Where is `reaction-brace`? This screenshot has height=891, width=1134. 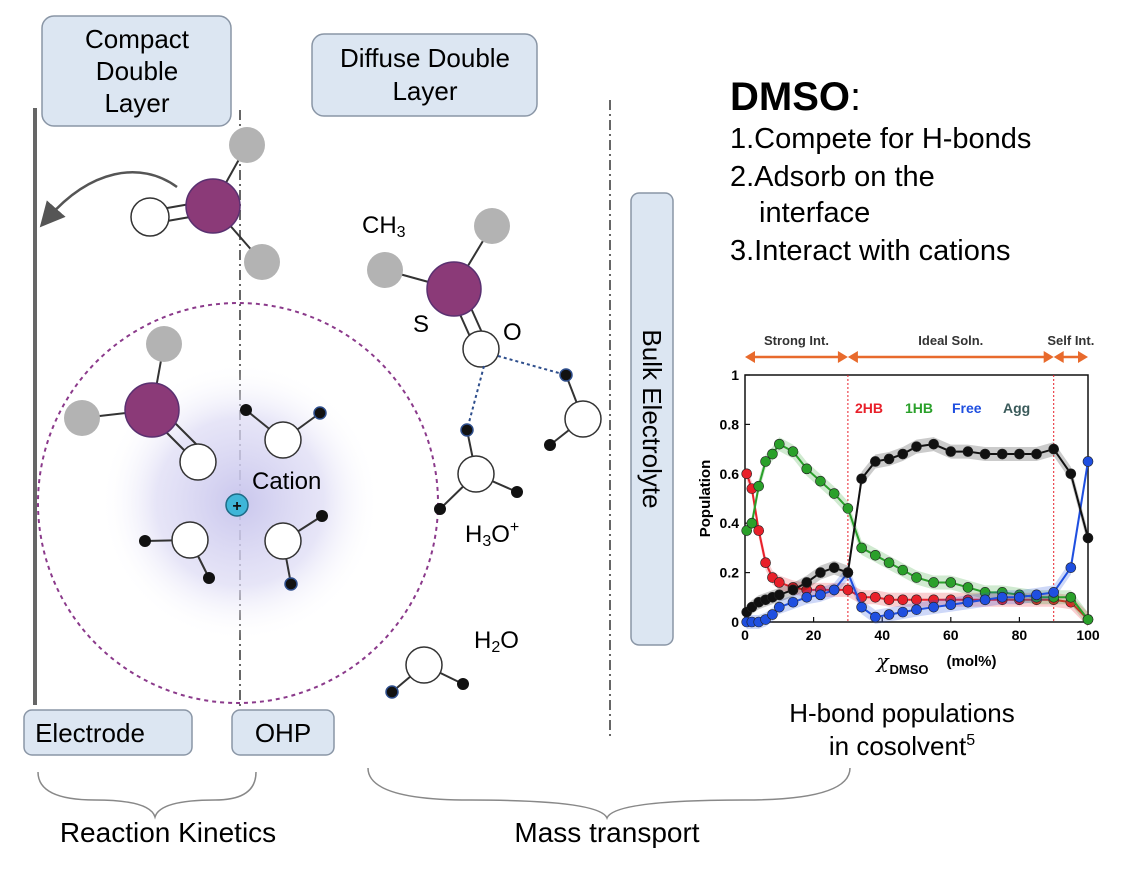
reaction-brace is located at coordinates (147, 795).